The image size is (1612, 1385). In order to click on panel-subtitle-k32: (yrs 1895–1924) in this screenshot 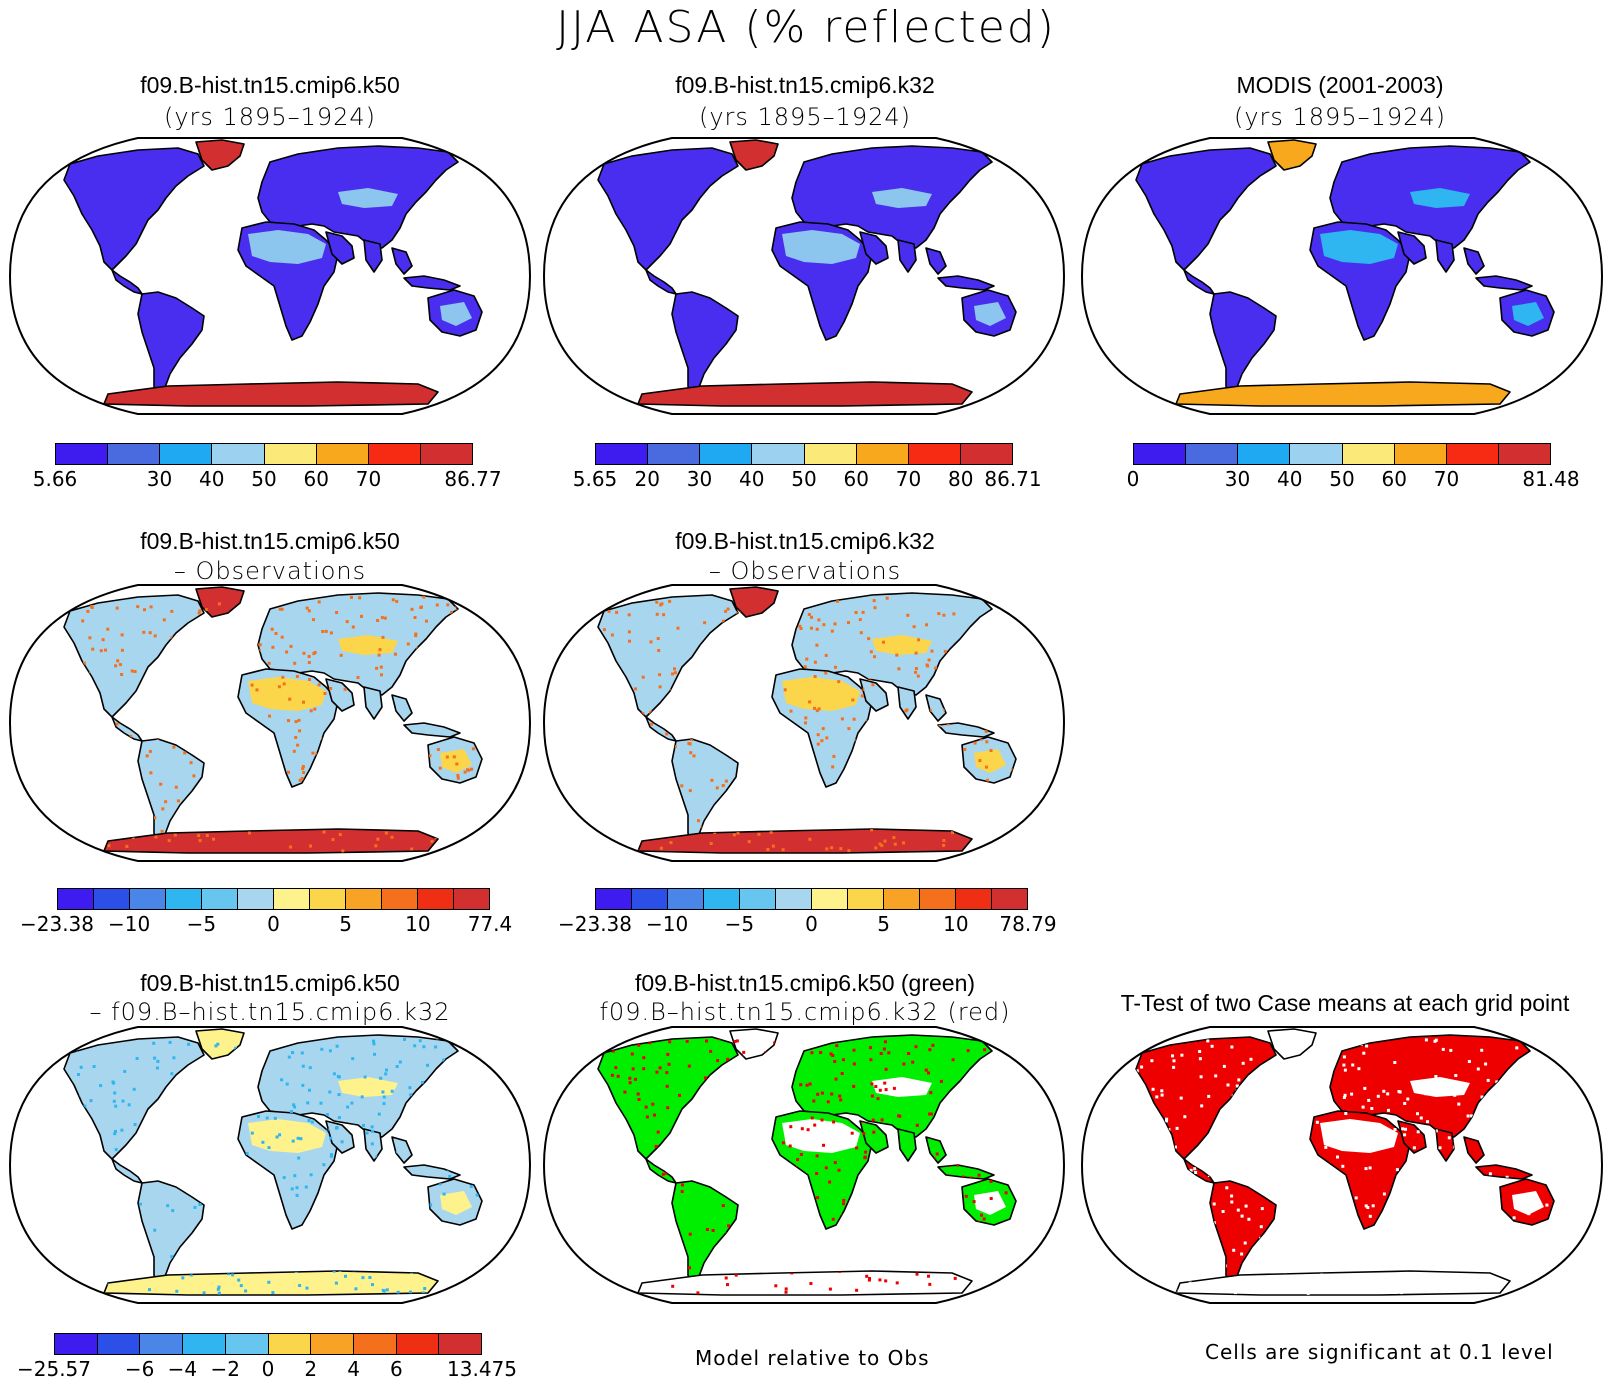, I will do `click(805, 117)`.